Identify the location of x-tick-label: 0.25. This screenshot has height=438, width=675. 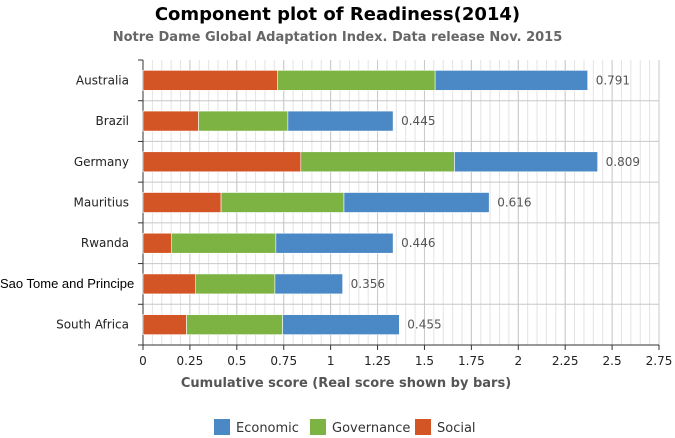
(190, 361).